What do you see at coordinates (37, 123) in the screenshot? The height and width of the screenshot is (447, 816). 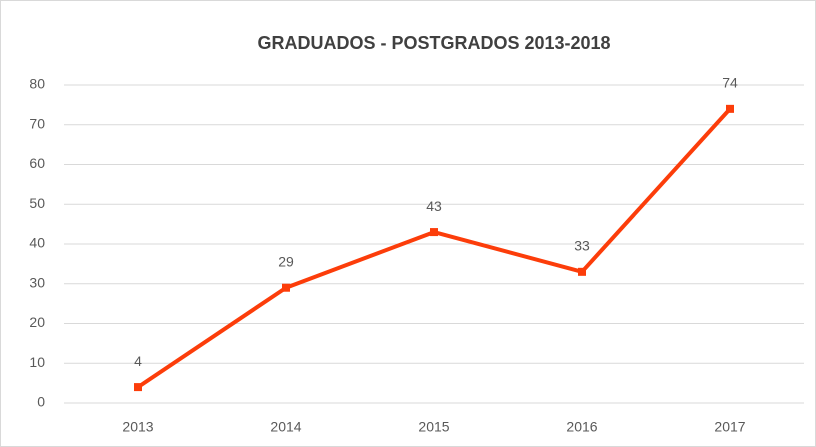 I see `y-tick-label: 70` at bounding box center [37, 123].